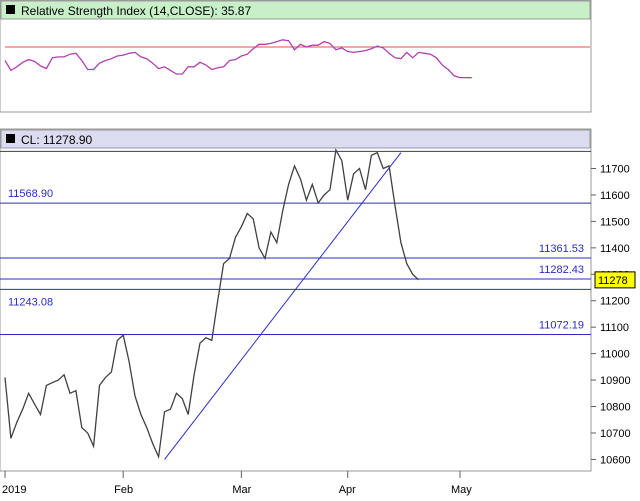  I want to click on last-value-badge, so click(615, 280).